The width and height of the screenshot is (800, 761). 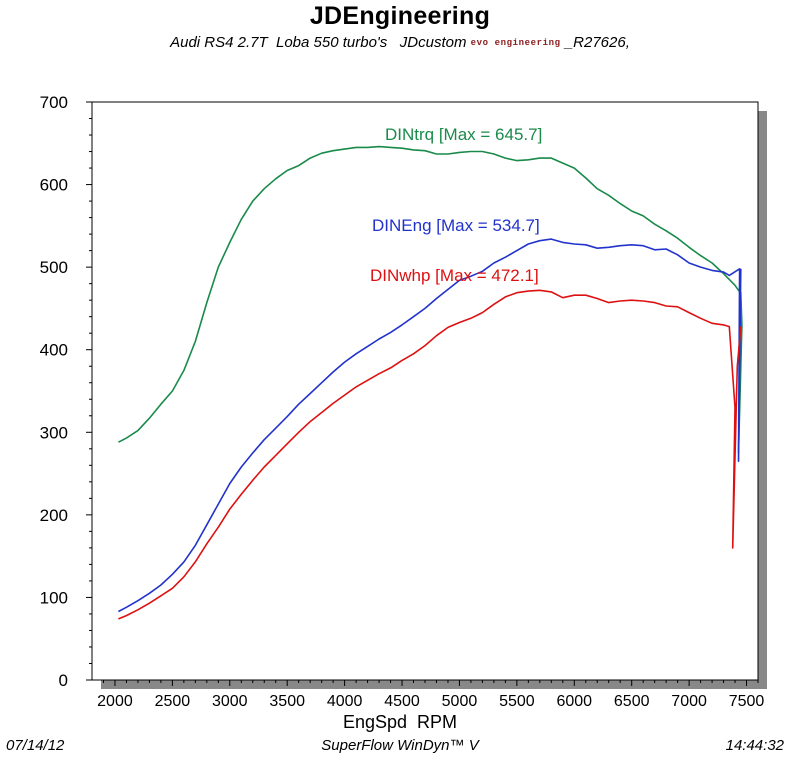 What do you see at coordinates (54, 102) in the screenshot?
I see `y-tick-label: 700` at bounding box center [54, 102].